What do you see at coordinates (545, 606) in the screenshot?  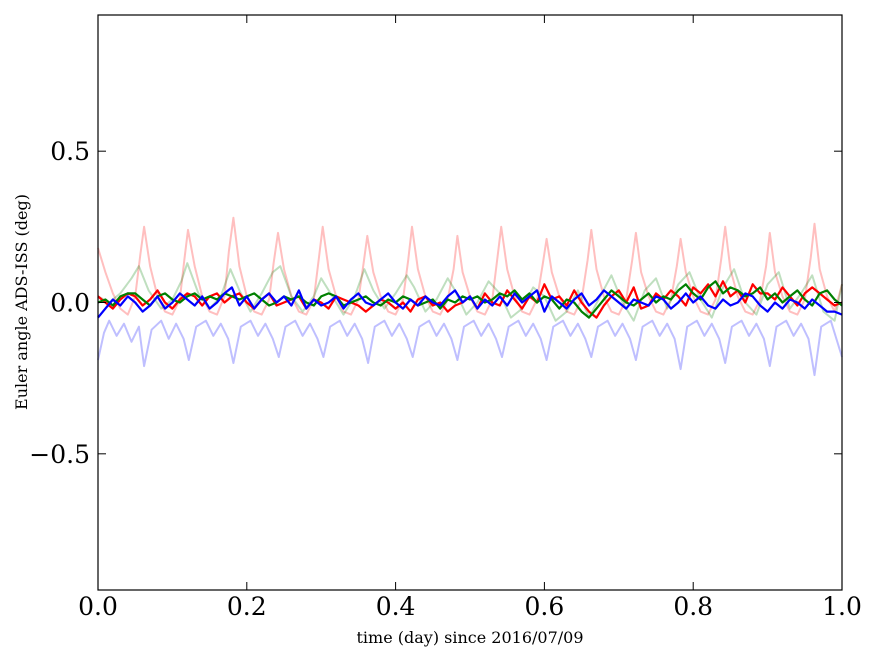 I see `x-tick-label: 0.6` at bounding box center [545, 606].